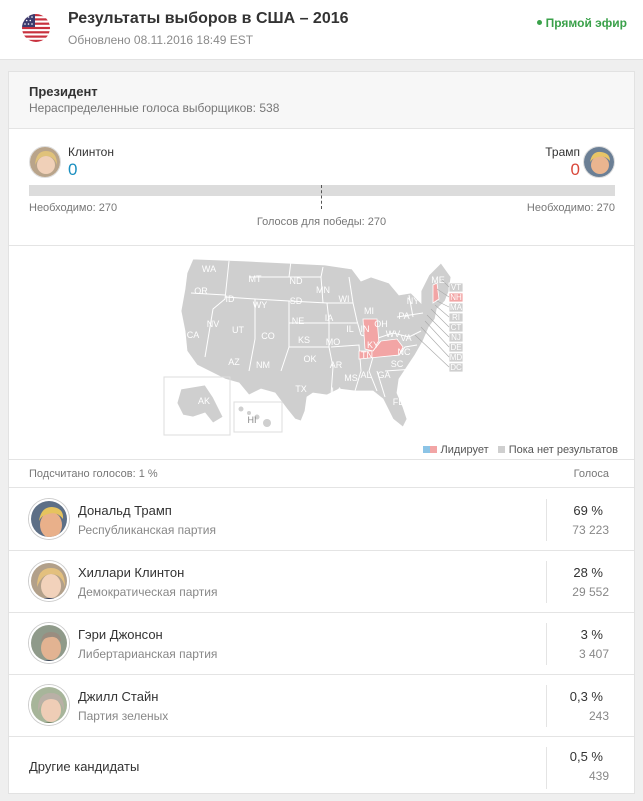  What do you see at coordinates (260, 305) in the screenshot?
I see `state-label-wy: WY` at bounding box center [260, 305].